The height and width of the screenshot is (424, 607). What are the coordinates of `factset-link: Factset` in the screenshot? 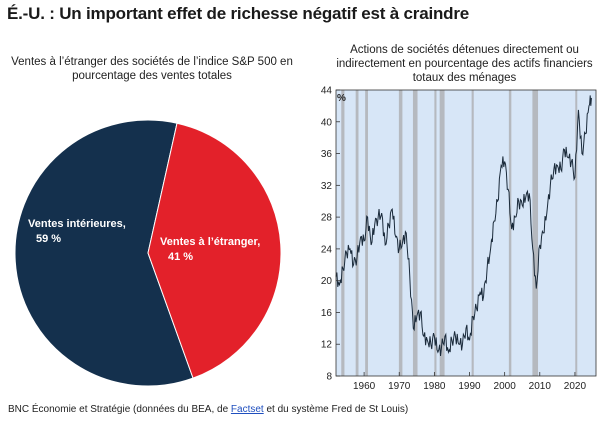 It's located at (247, 409).